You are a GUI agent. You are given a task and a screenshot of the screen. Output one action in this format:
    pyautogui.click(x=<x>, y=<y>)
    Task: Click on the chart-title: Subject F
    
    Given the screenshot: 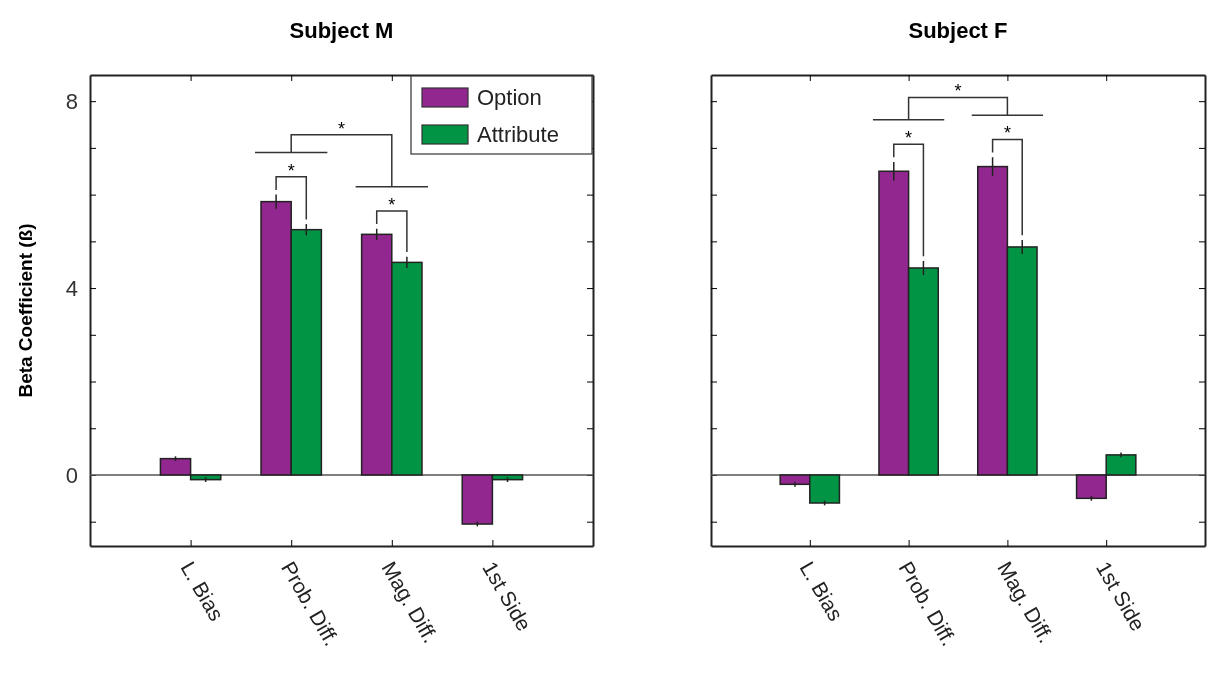 What is the action you would take?
    pyautogui.click(x=958, y=30)
    